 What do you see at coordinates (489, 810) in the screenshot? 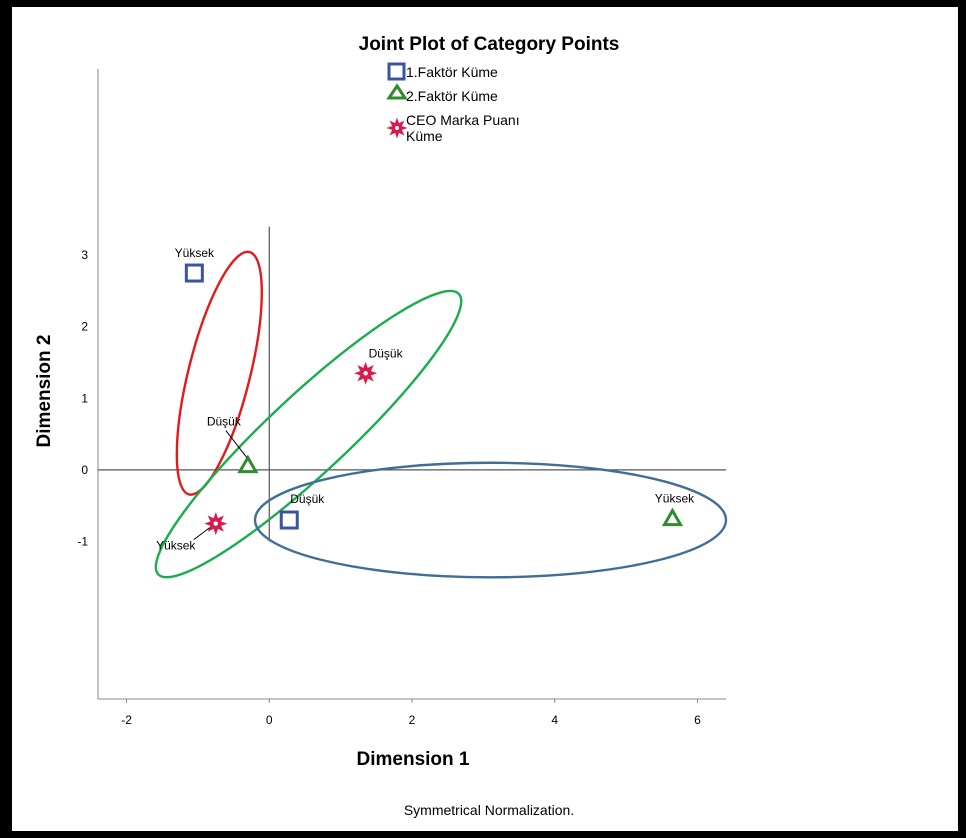
I see `footnote: Symmetrical Normalization.` at bounding box center [489, 810].